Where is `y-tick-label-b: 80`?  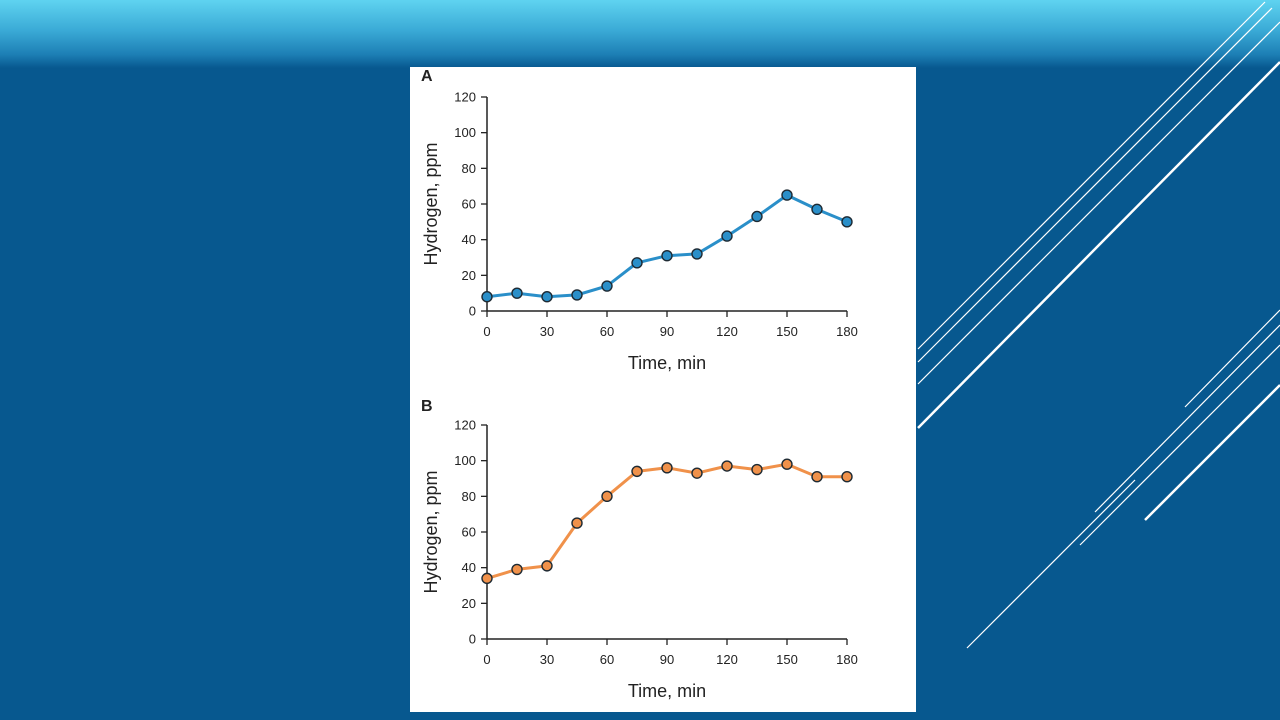
y-tick-label-b: 80 is located at coordinates (469, 496).